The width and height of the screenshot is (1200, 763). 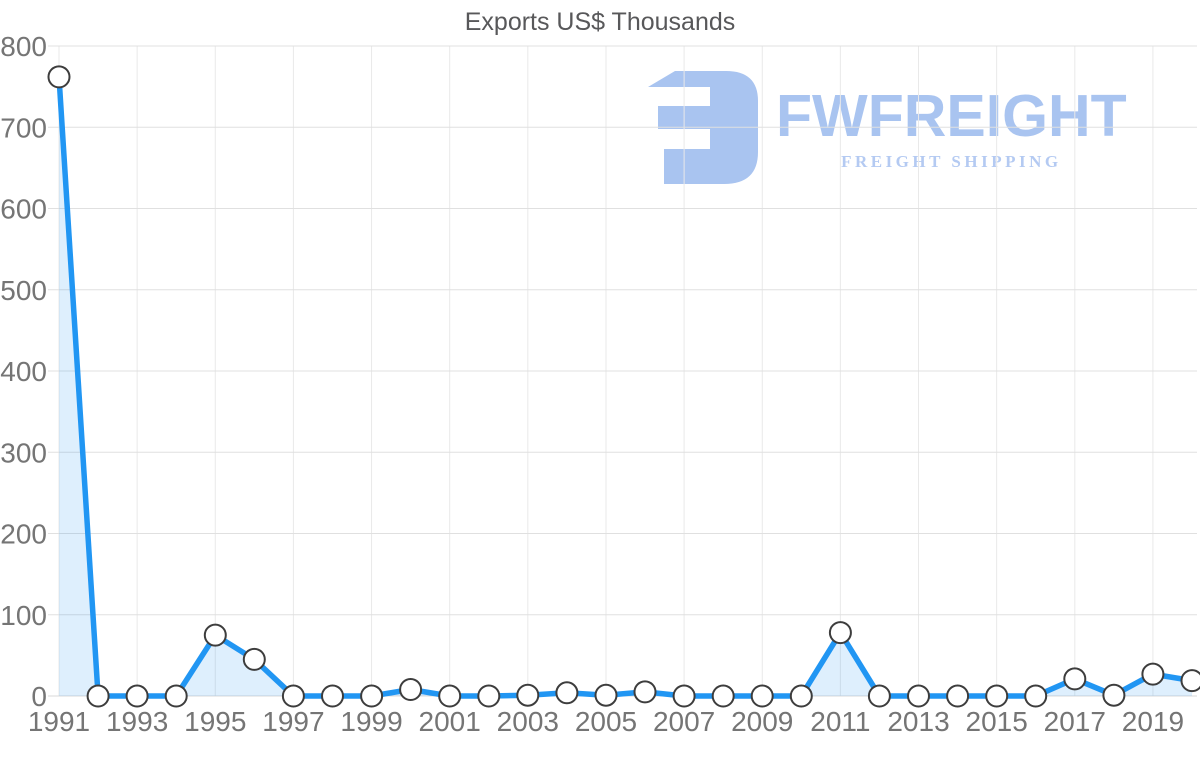 I want to click on brand-text-block: FWFREIGHT FREIGHT SHIPPING, so click(x=951, y=129).